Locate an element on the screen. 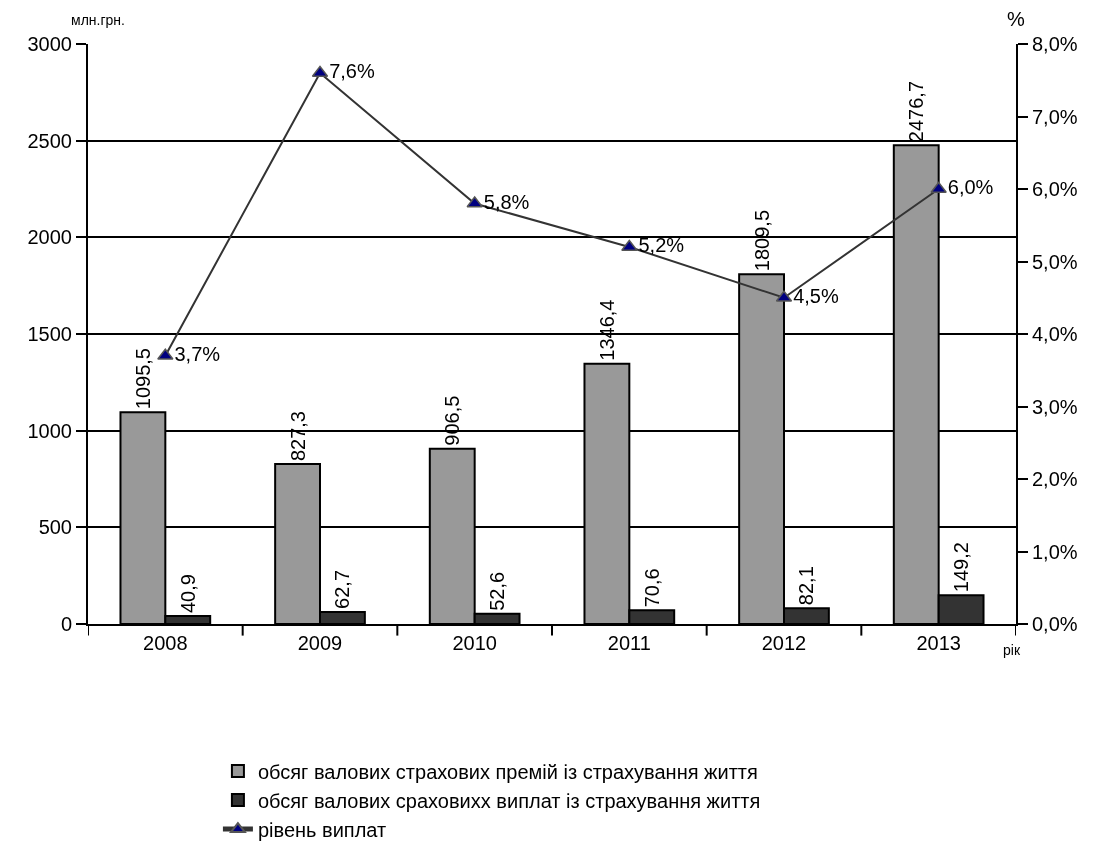 The height and width of the screenshot is (866, 1099). data-label: 82,1 is located at coordinates (806, 586).